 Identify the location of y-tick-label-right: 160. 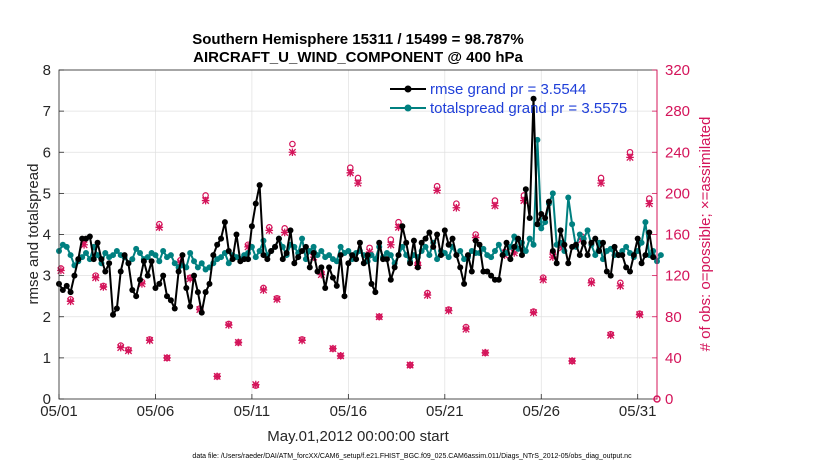
(677, 235).